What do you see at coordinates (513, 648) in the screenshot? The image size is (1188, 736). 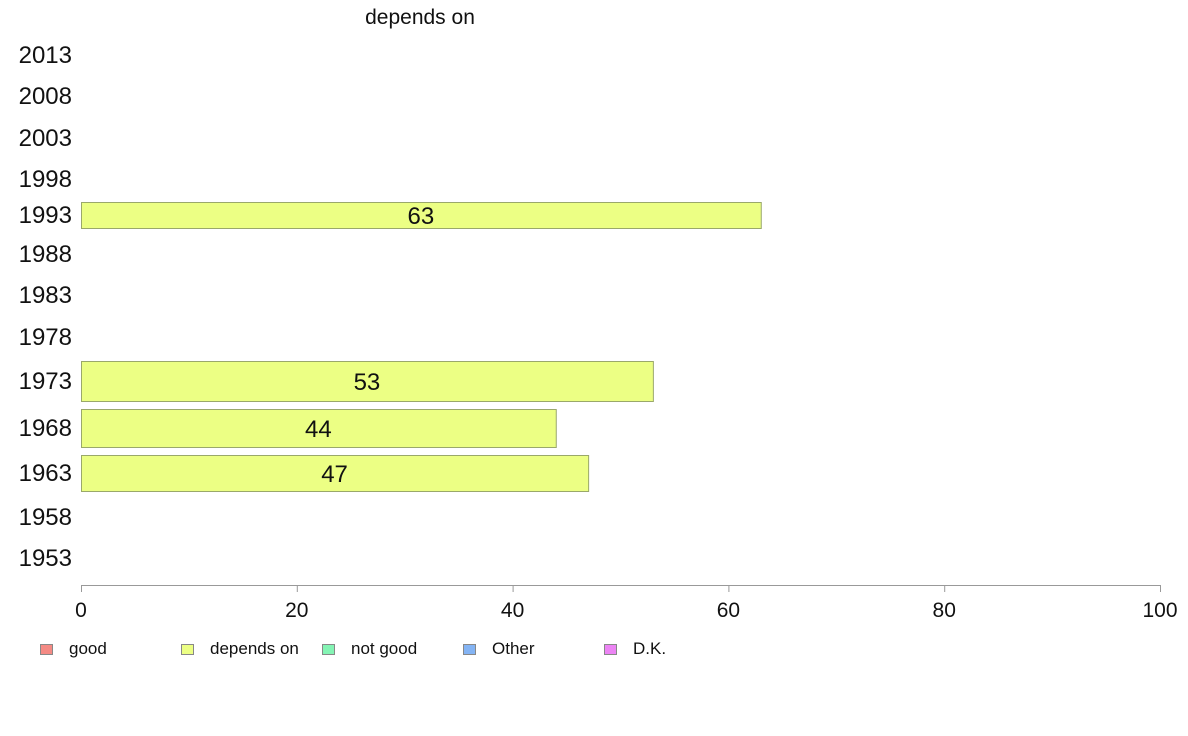 I see `legend-label-other: Other` at bounding box center [513, 648].